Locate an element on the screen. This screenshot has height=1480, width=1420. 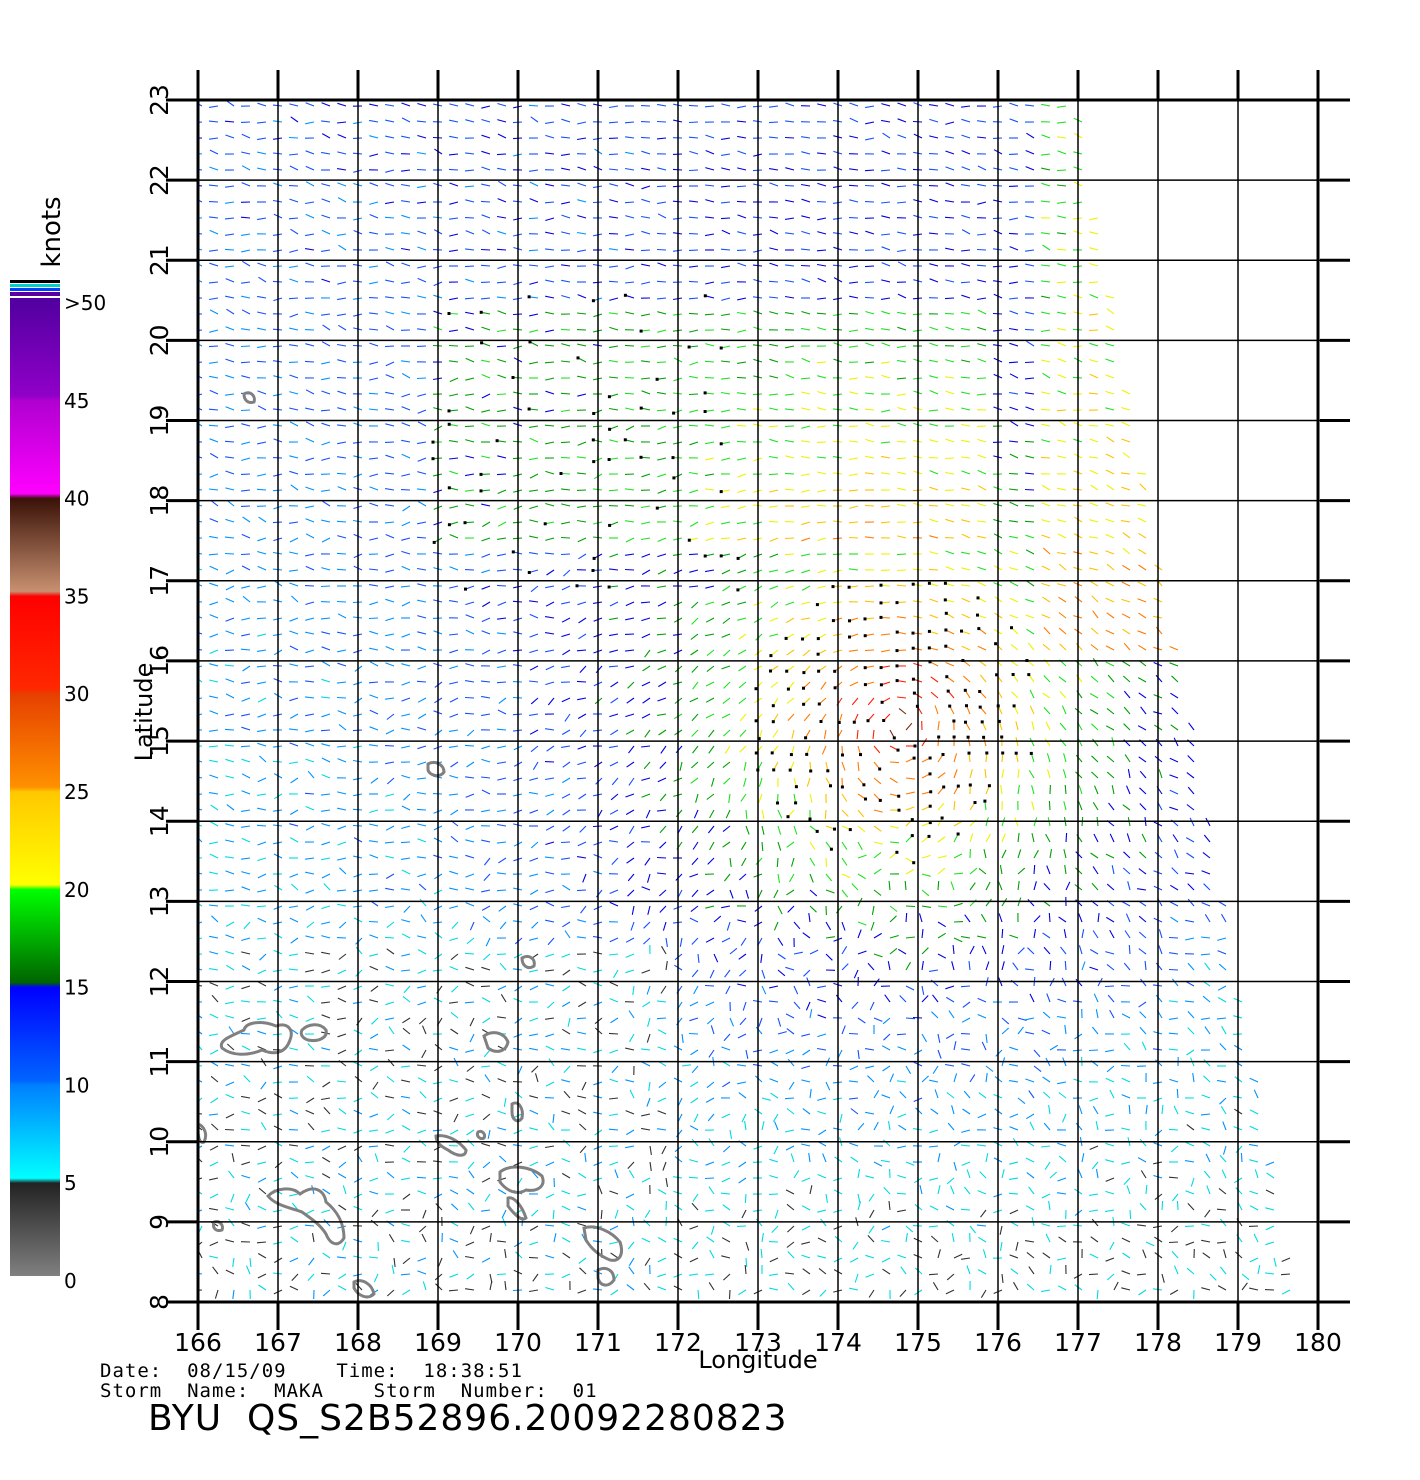
lon-tick-label: 171 is located at coordinates (598, 1342).